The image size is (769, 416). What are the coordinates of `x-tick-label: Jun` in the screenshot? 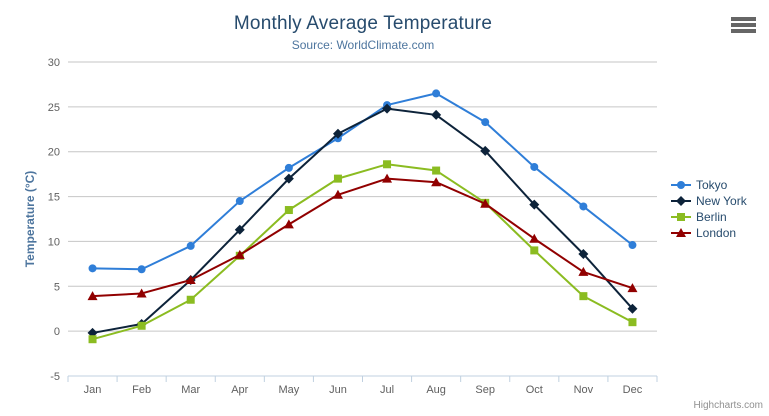 It's located at (338, 390).